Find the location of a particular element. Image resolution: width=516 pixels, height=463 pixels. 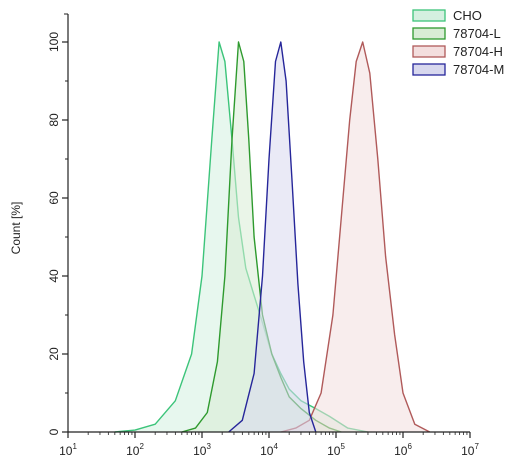

legend-swatch-78704-l is located at coordinates (429, 33).